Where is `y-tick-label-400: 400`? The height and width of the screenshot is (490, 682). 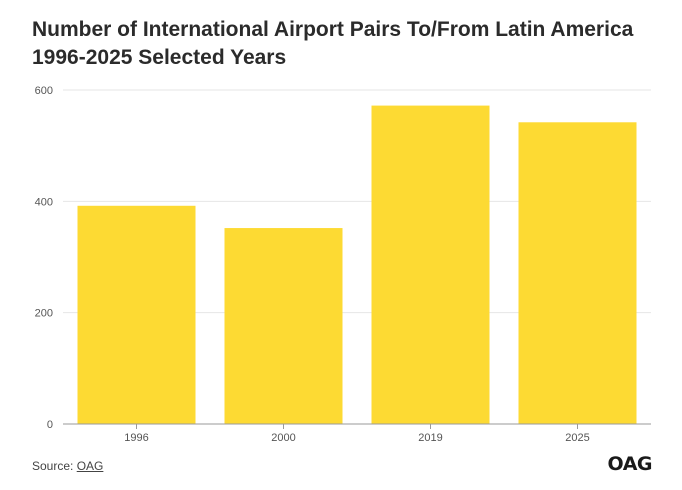
y-tick-label-400: 400 is located at coordinates (44, 202).